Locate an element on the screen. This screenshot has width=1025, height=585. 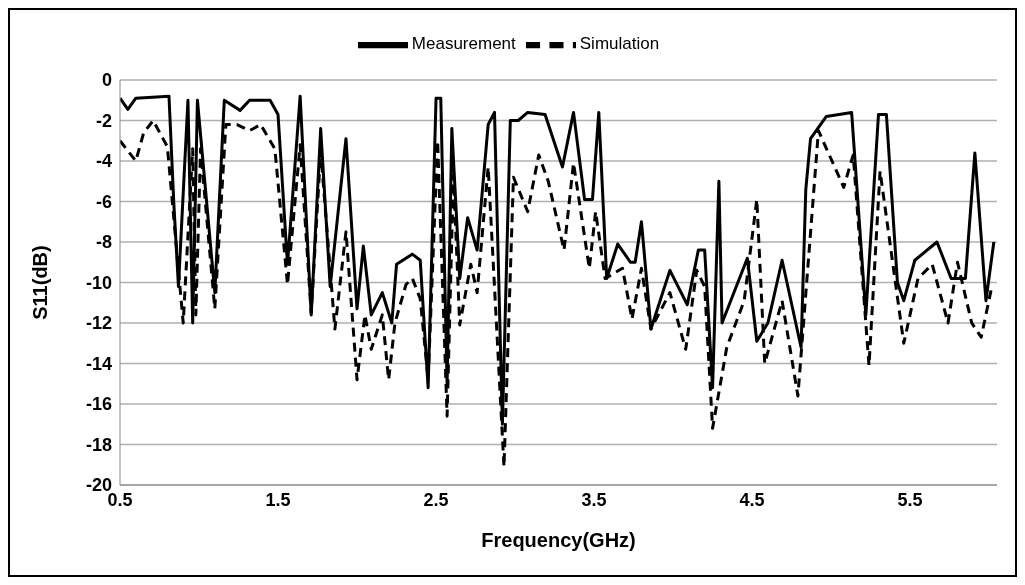
x-axis-title: Frequency(GHz) is located at coordinates (558, 540).